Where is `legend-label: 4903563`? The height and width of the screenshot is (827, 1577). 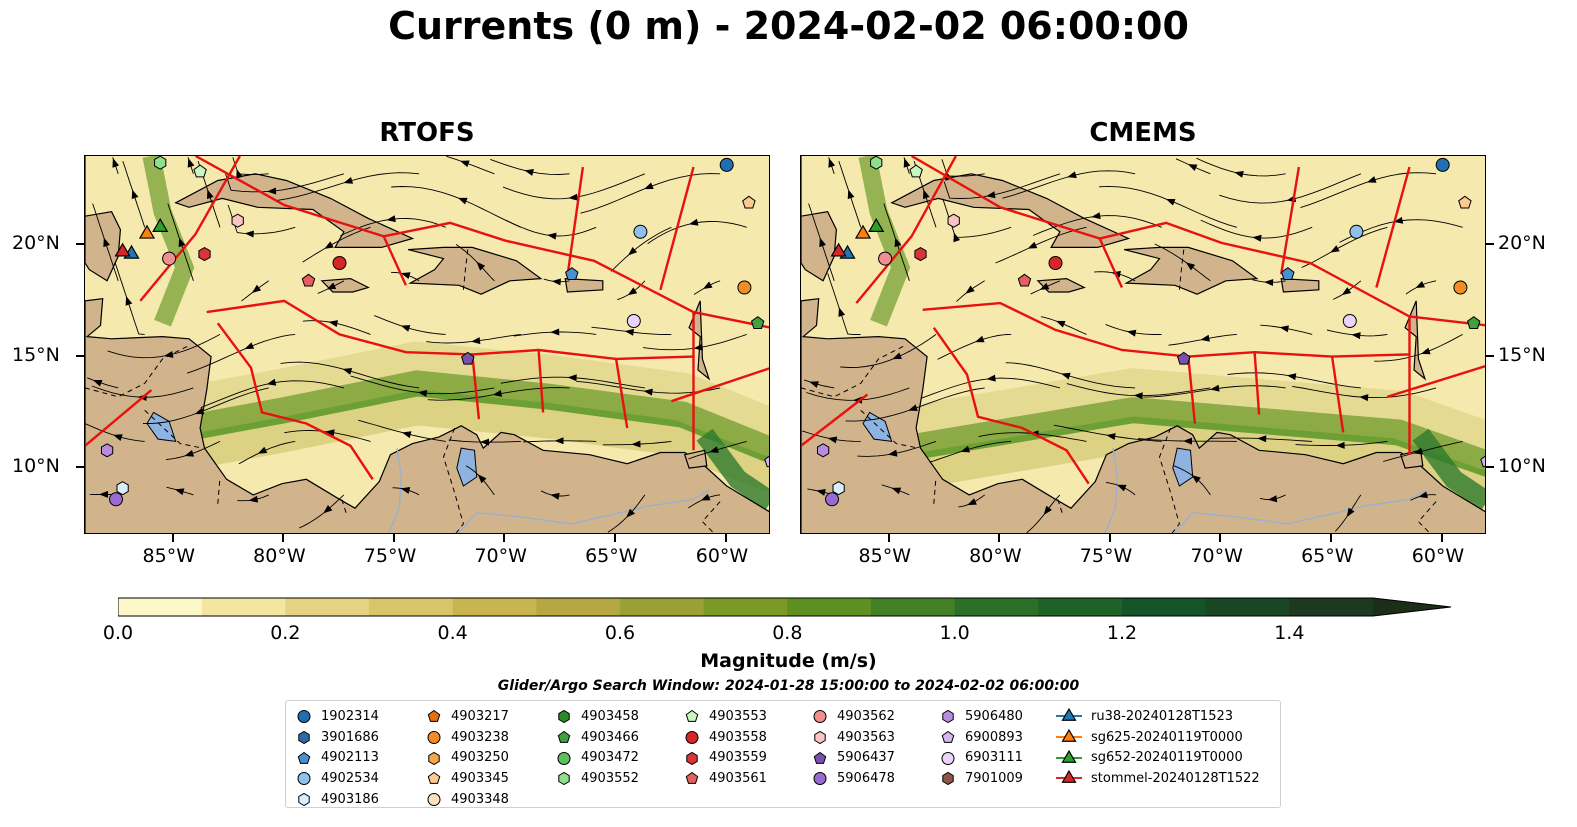
legend-label: 4903563 is located at coordinates (866, 737).